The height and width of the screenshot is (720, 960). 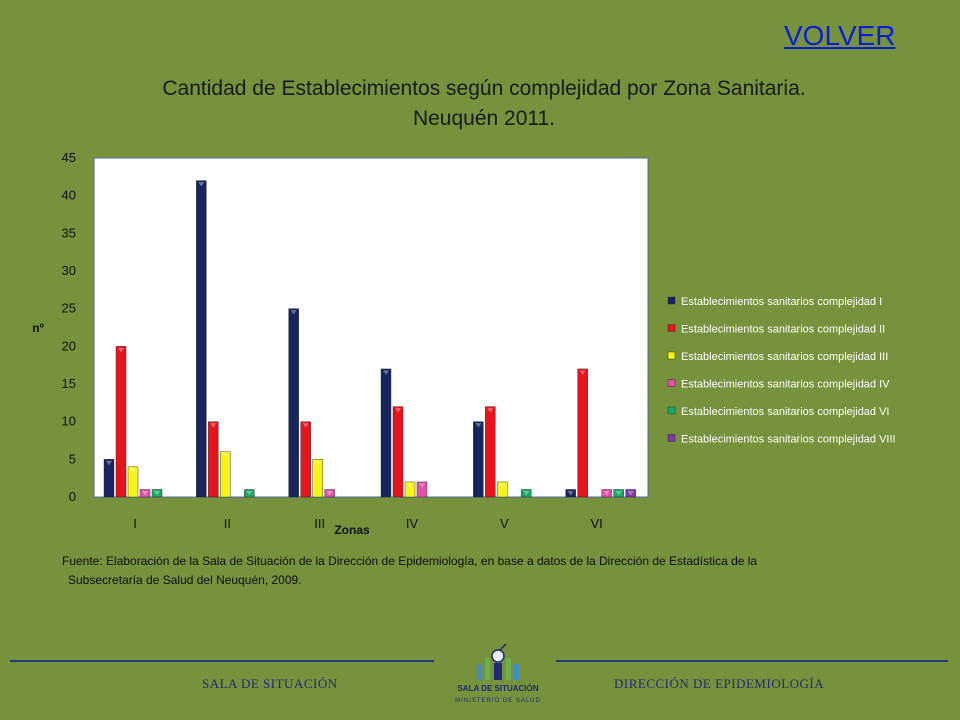 What do you see at coordinates (69, 270) in the screenshot?
I see `y-tick-label: 30` at bounding box center [69, 270].